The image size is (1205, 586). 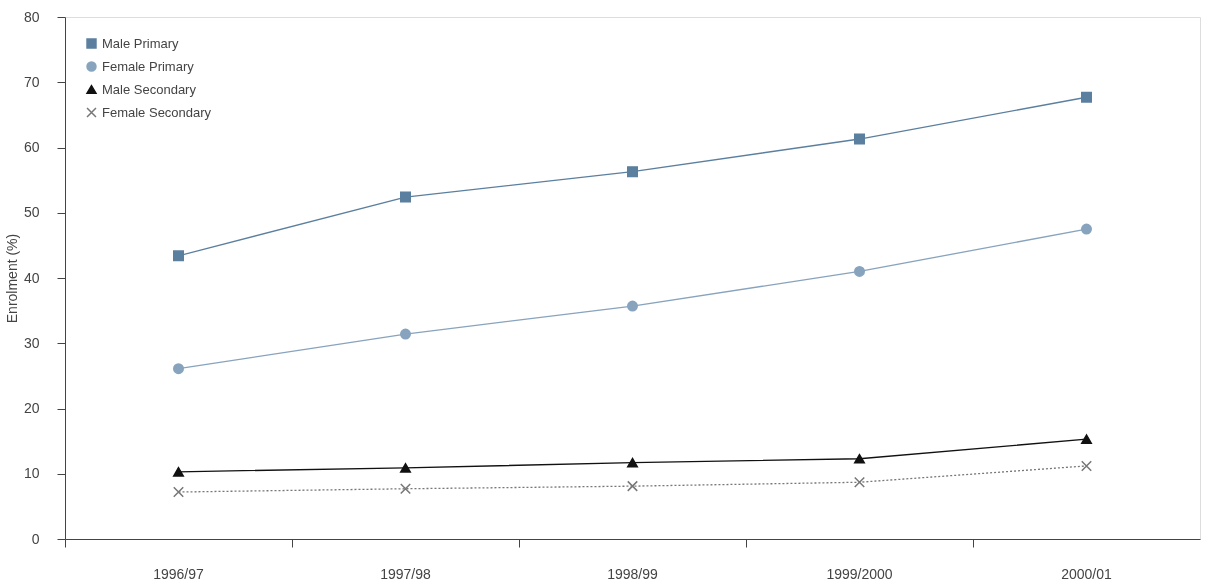 I want to click on y-tick-label: 50, so click(x=31, y=212).